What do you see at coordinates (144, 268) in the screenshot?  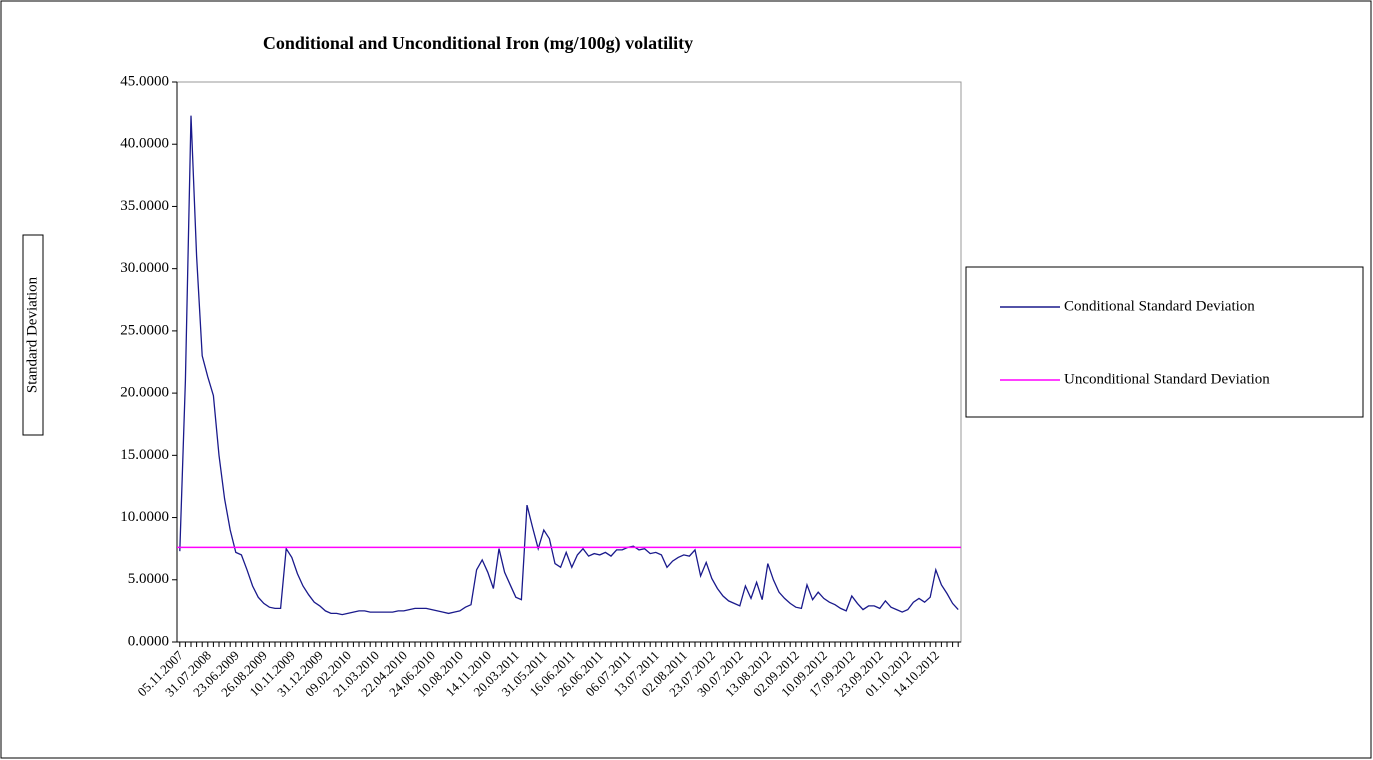 I see `y-tick-label: 30.0000` at bounding box center [144, 268].